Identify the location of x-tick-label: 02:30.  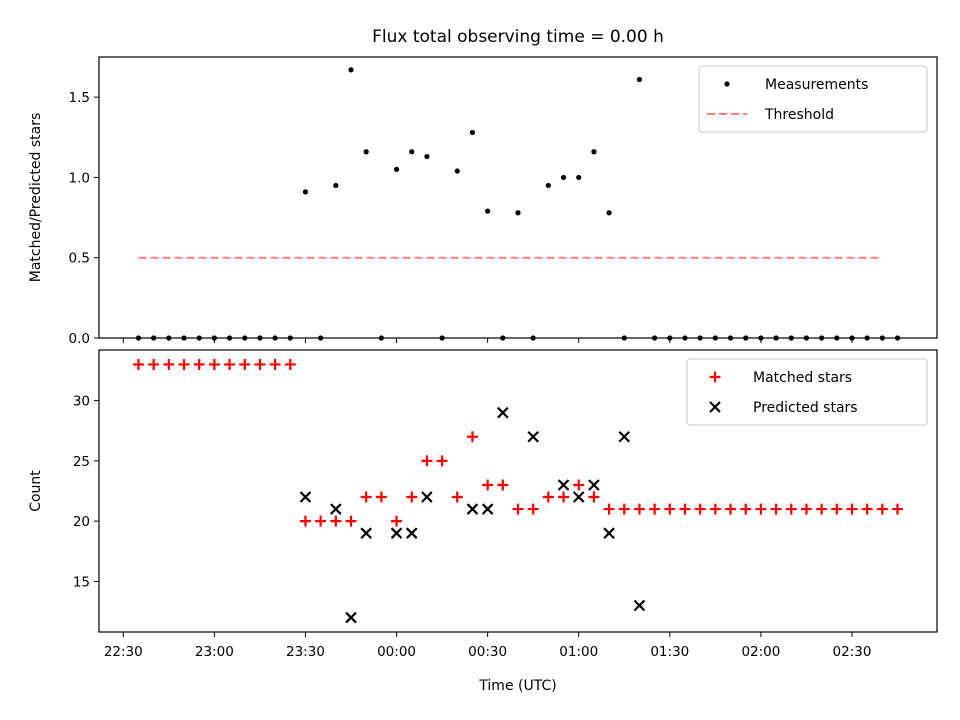
(852, 652).